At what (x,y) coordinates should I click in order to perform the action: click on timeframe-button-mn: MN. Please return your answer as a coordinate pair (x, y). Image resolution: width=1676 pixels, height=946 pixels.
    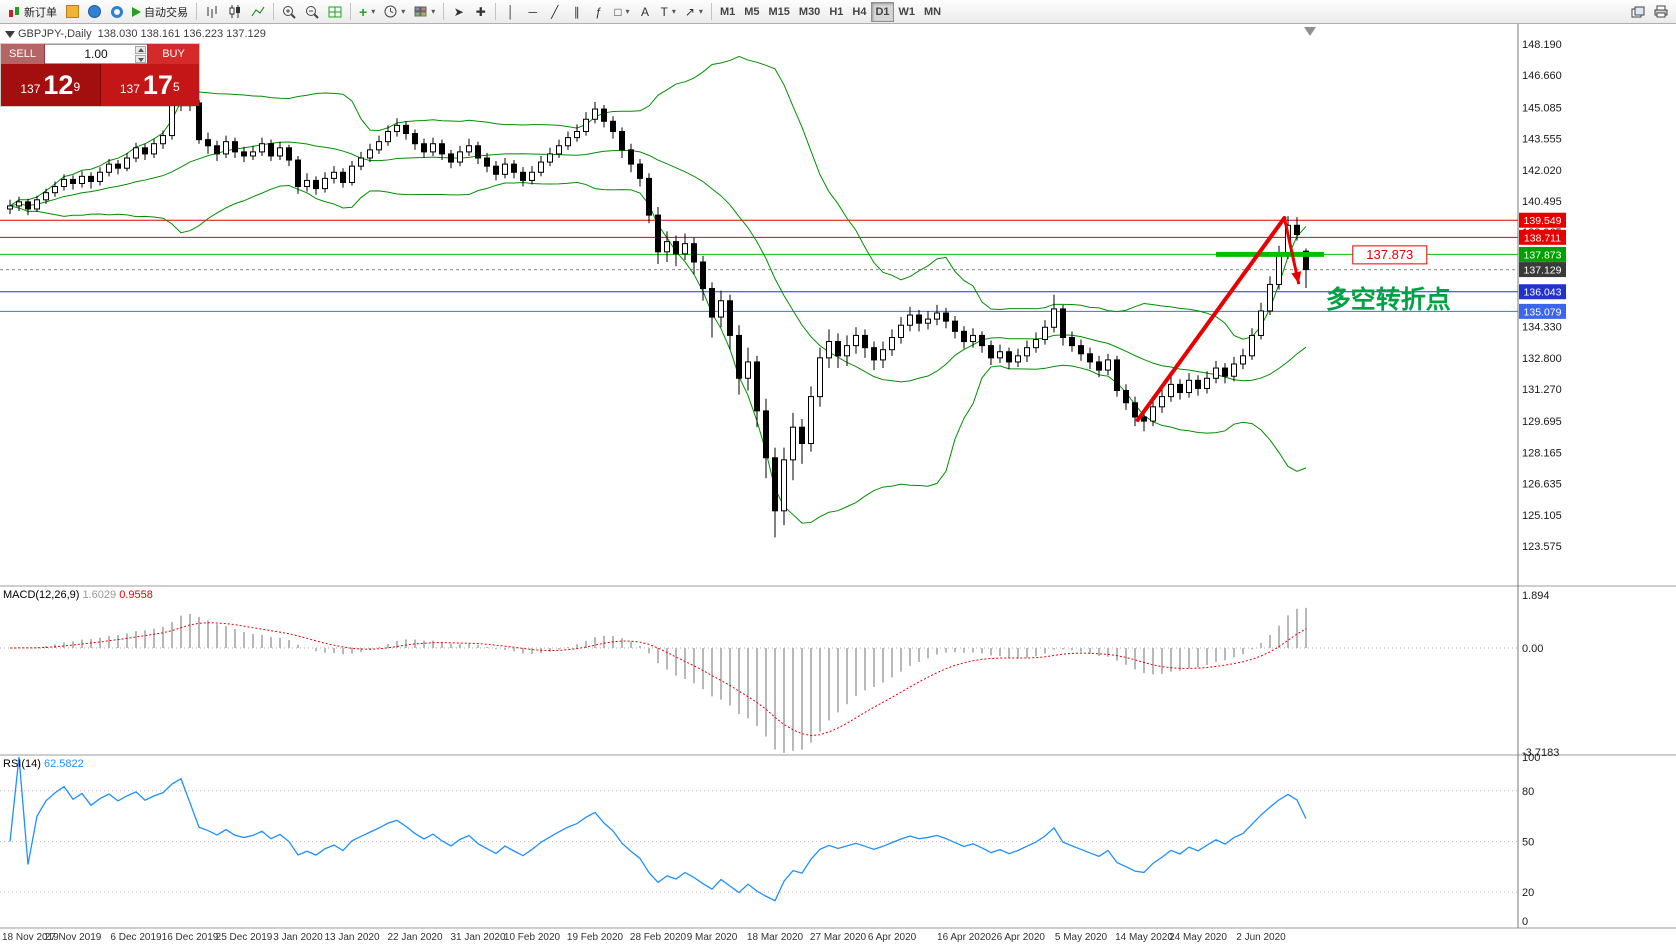
    Looking at the image, I should click on (932, 12).